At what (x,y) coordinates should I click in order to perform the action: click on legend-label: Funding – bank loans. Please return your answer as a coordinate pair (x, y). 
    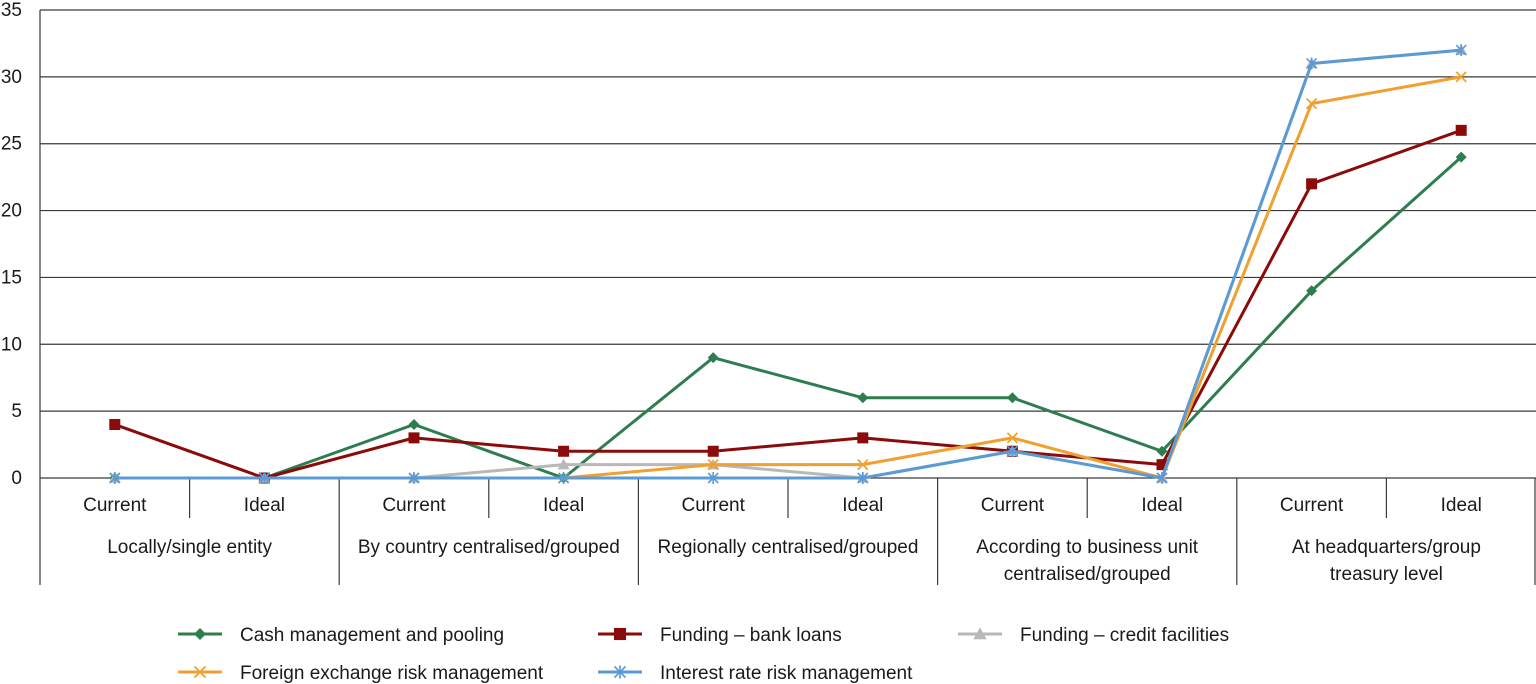
    Looking at the image, I should click on (751, 635).